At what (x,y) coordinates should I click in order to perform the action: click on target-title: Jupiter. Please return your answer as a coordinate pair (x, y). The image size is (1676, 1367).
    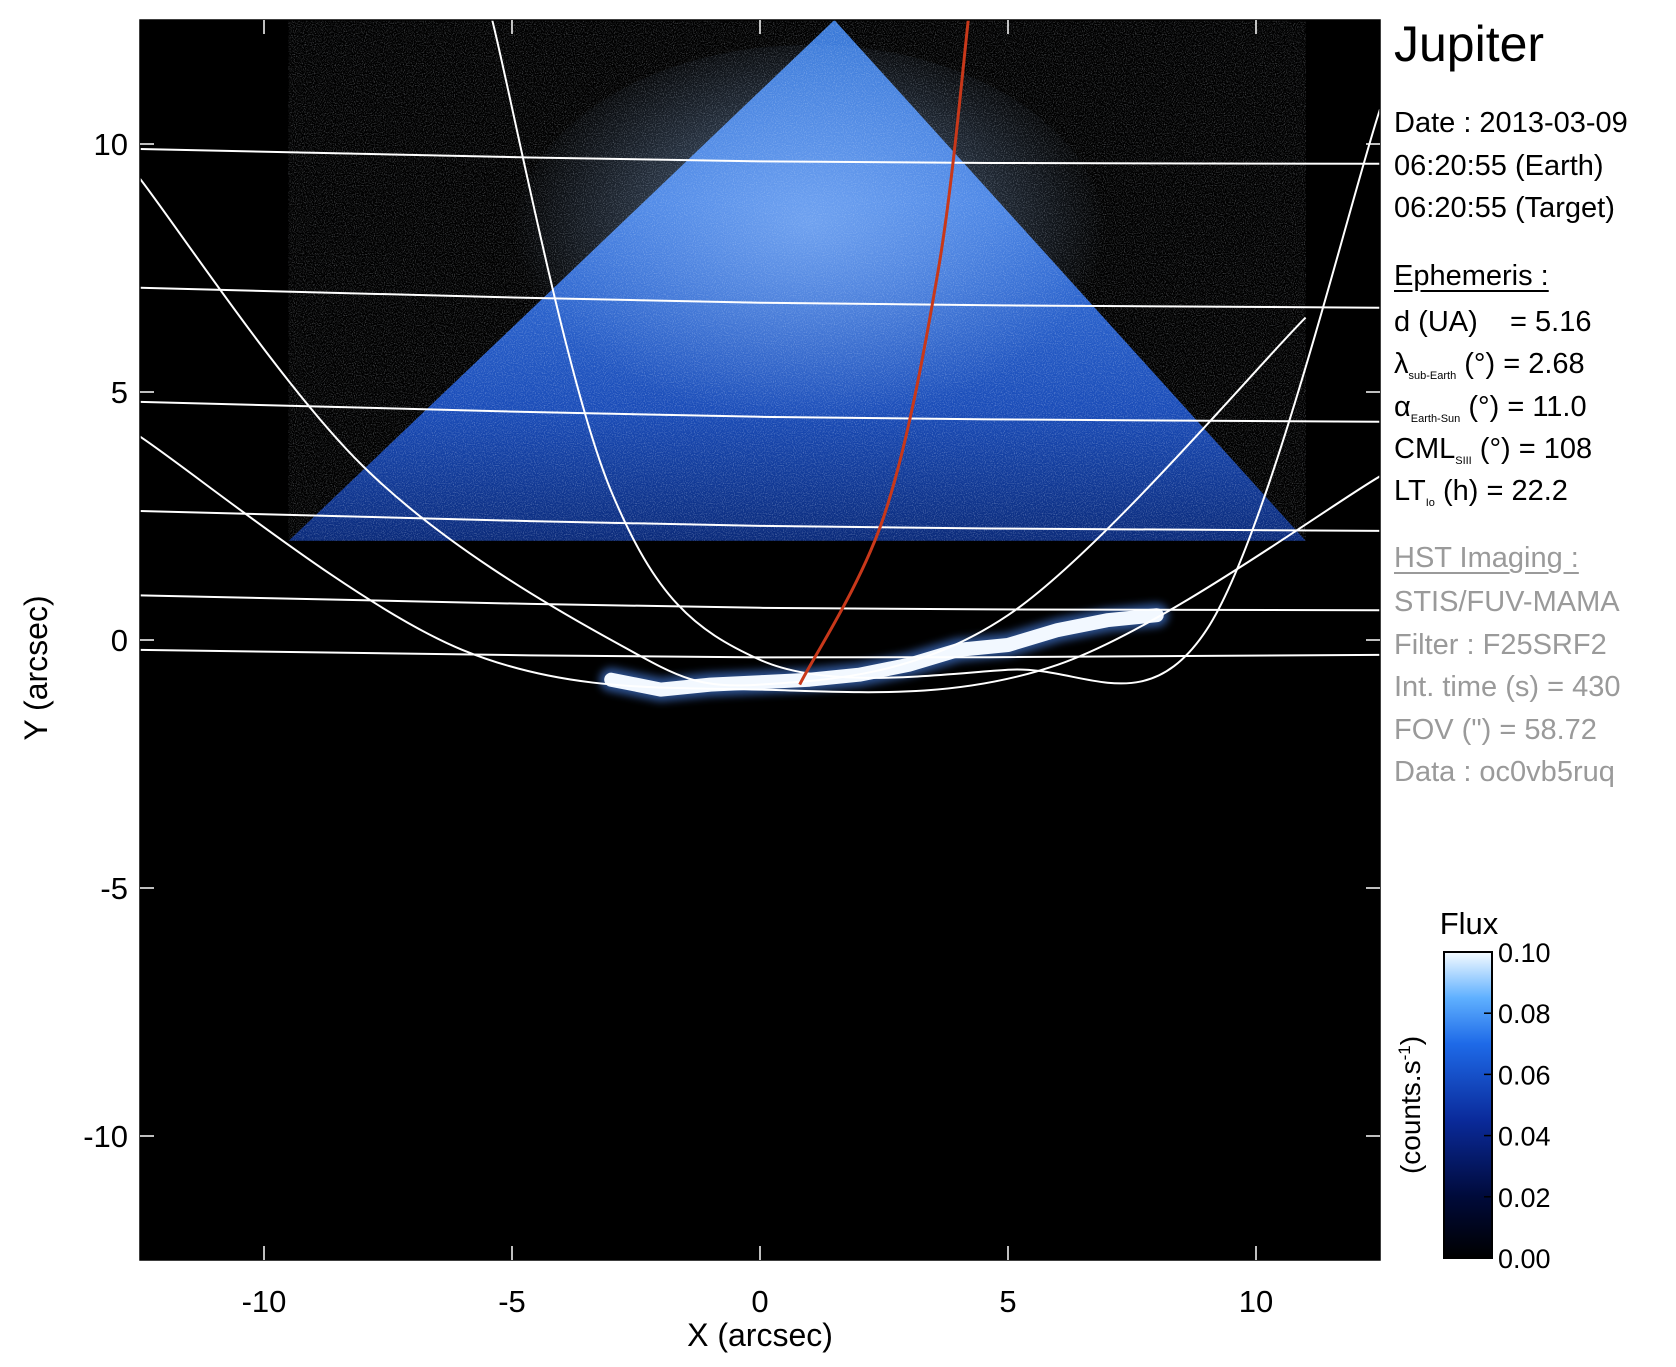
    Looking at the image, I should click on (1469, 44).